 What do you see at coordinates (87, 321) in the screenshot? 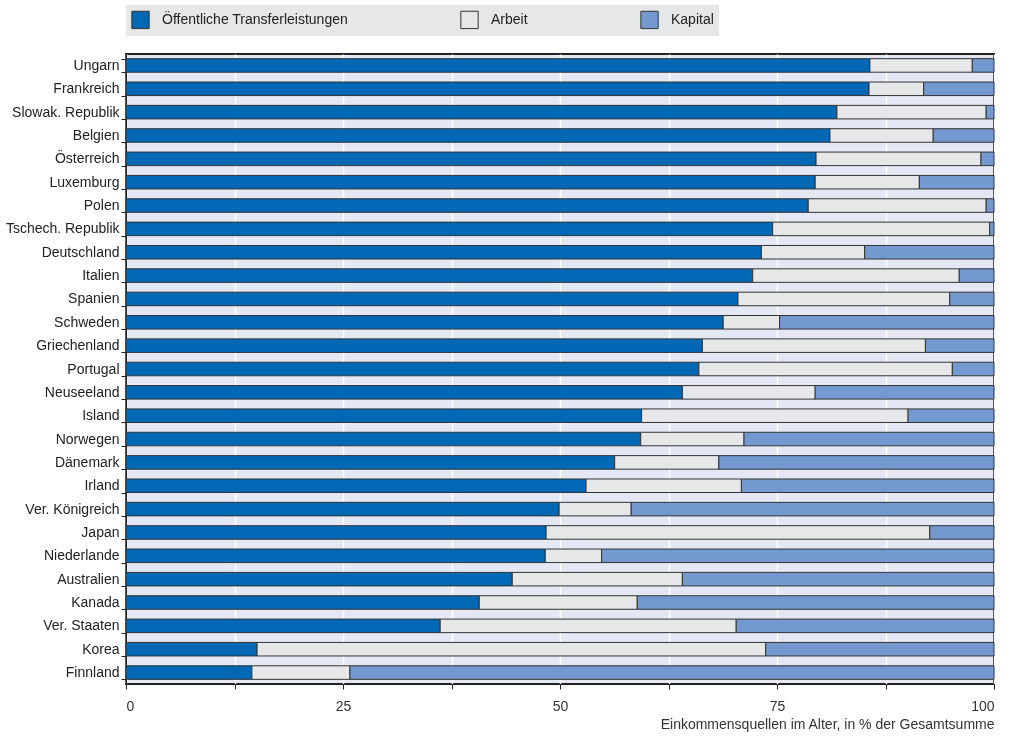
I see `y-tick-label: Schweden` at bounding box center [87, 321].